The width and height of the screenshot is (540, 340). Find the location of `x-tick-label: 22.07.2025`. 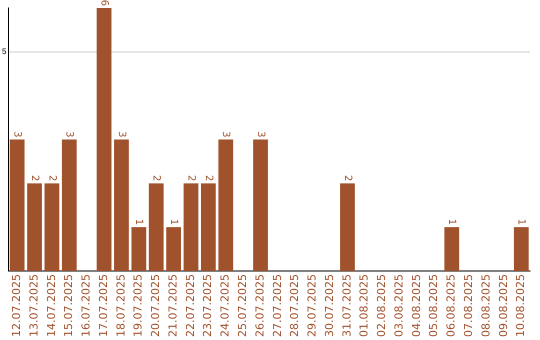

x-tick-label: 22.07.2025 is located at coordinates (190, 306).